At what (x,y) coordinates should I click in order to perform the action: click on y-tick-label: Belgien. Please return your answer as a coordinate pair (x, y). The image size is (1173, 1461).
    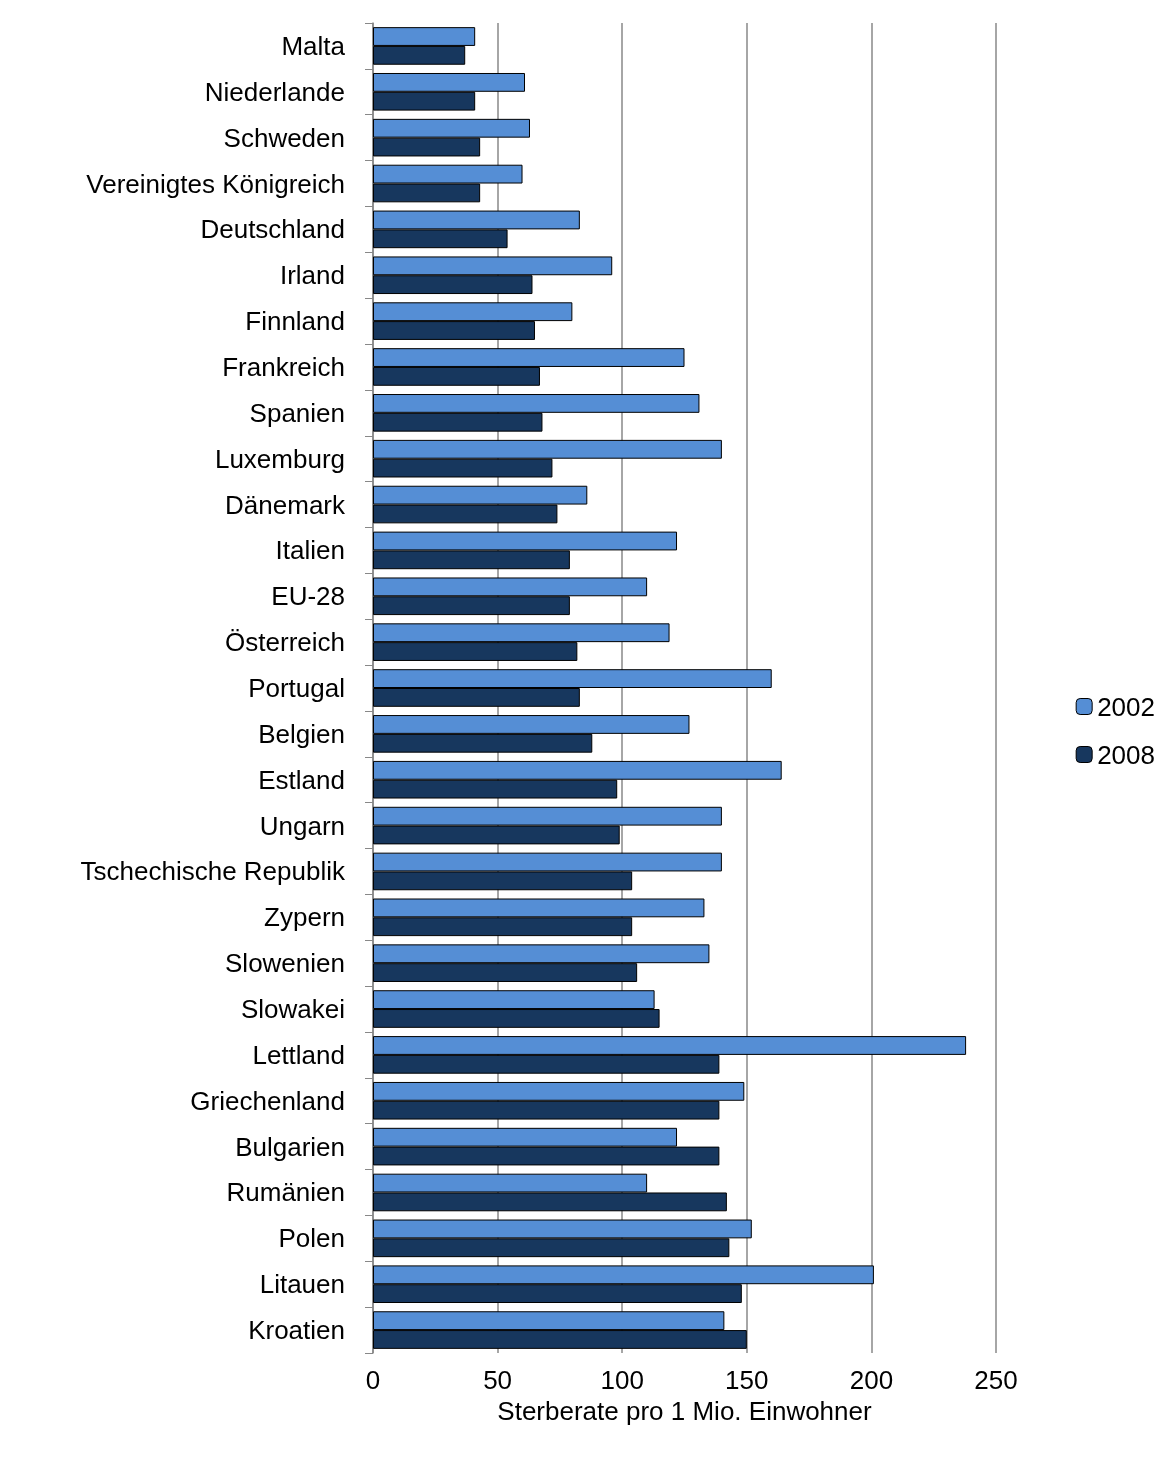
    Looking at the image, I should click on (301, 733).